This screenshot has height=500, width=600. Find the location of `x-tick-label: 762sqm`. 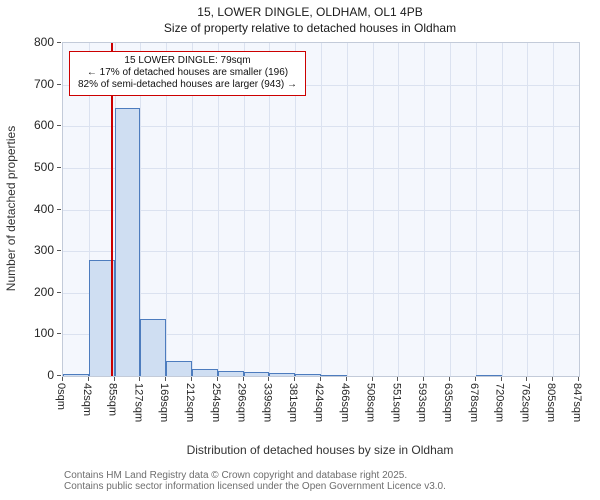

x-tick-label: 762sqm is located at coordinates (525, 403).